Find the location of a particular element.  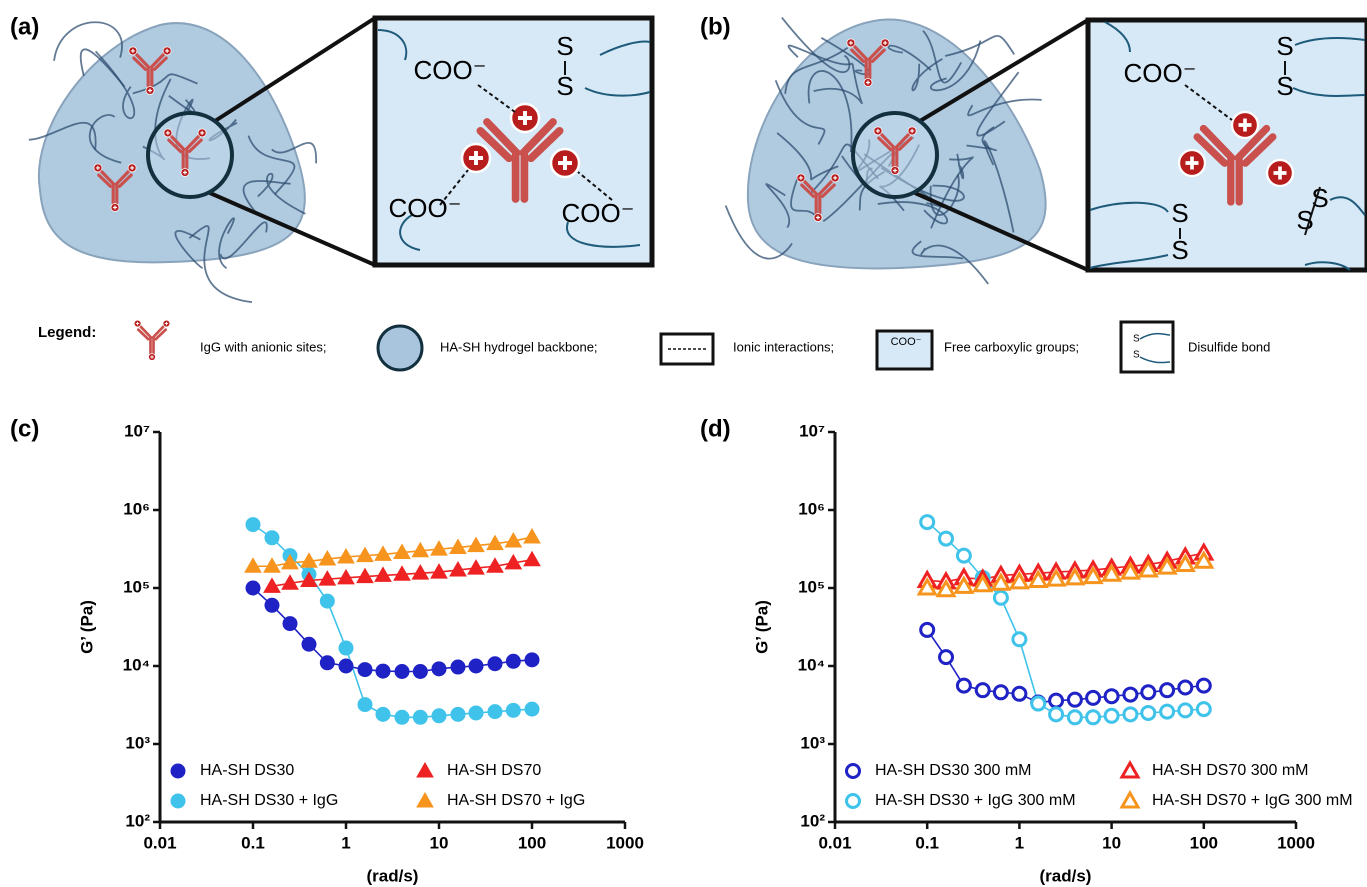

x-tick-label: 1 is located at coordinates (345, 842).